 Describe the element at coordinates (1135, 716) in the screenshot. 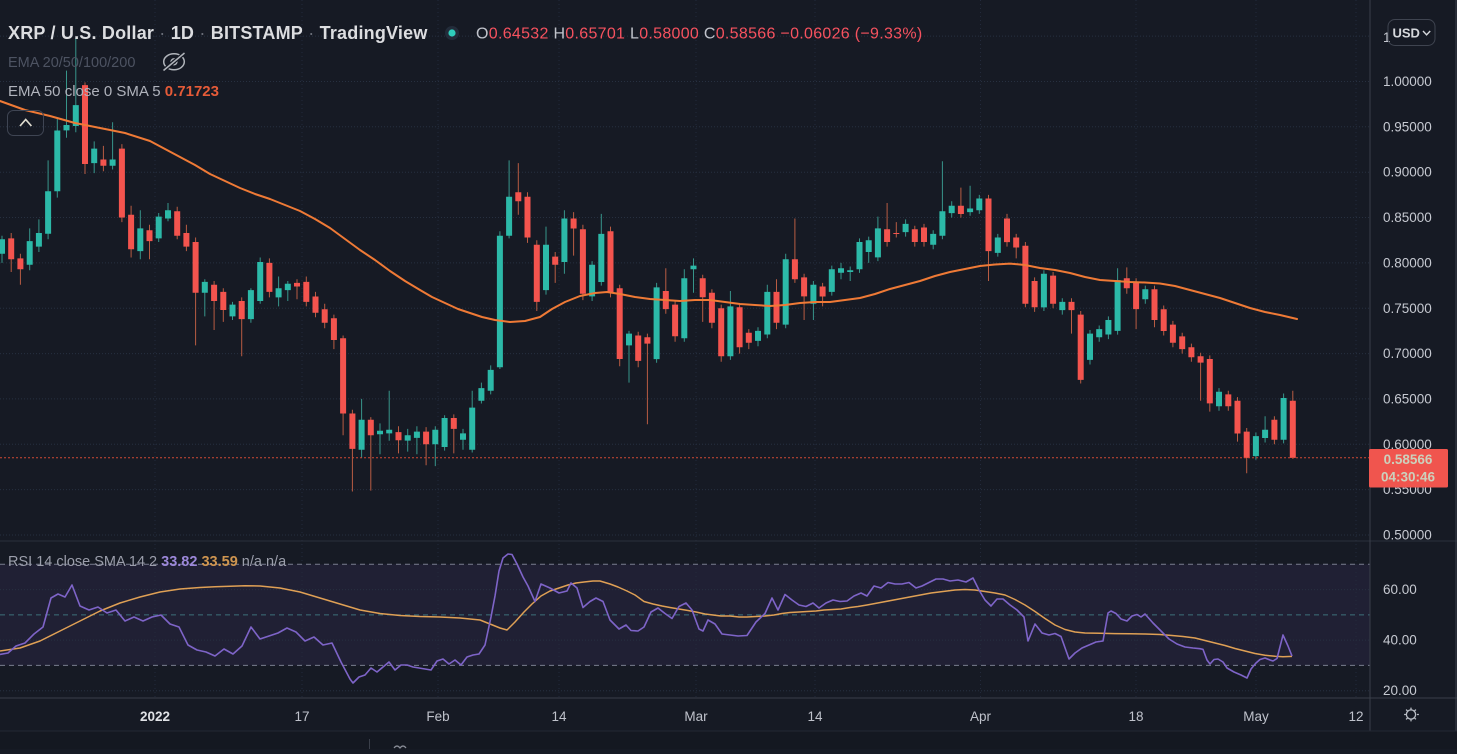

I see `svg-text: 18` at that location.